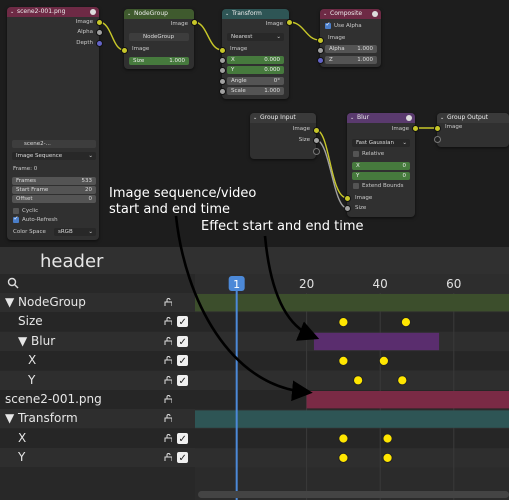  Describe the element at coordinates (97, 302) in the screenshot. I see `channel-row: ▼ NodeGroup` at that location.